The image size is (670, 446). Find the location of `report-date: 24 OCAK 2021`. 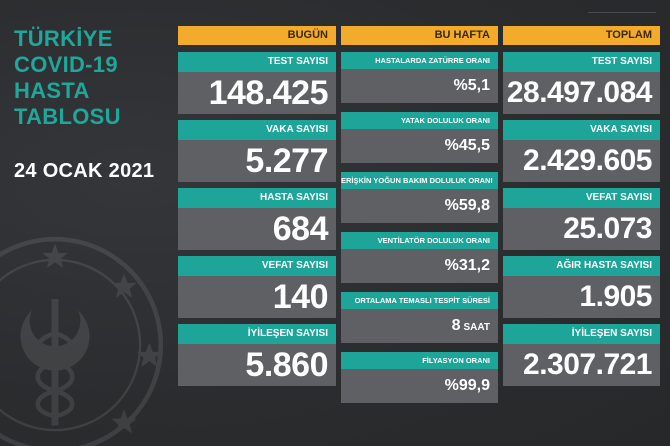

report-date: 24 OCAK 2021 is located at coordinates (84, 171).